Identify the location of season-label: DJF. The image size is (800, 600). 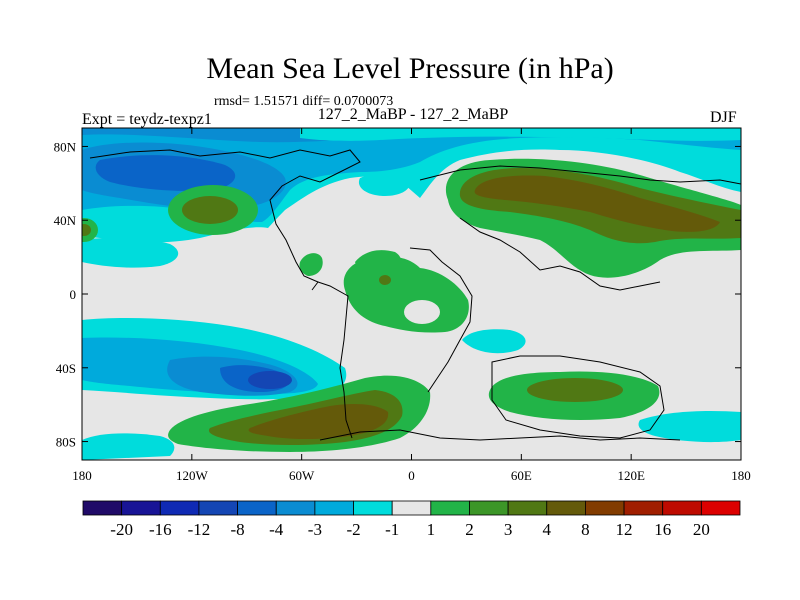
(723, 117).